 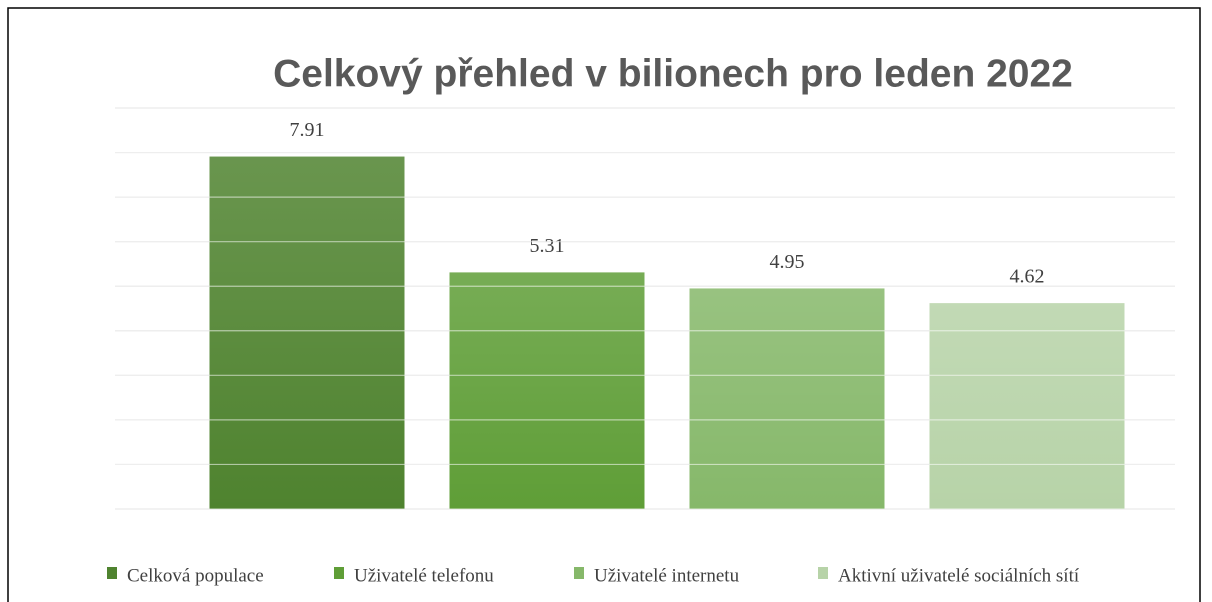 I want to click on legend-label: Aktivní uživatelé sociálních sítí, so click(x=959, y=575).